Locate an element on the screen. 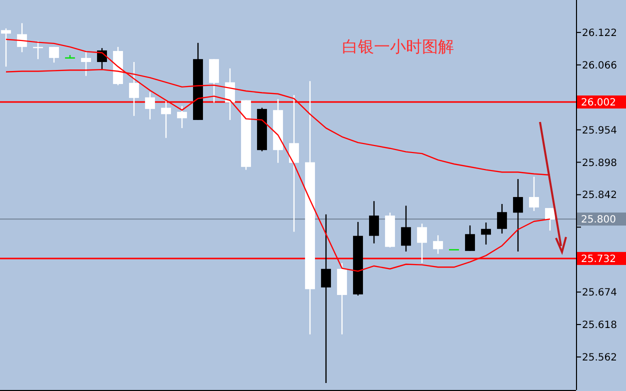 The width and height of the screenshot is (626, 391). y-tick-label: 25.954 is located at coordinates (599, 130).